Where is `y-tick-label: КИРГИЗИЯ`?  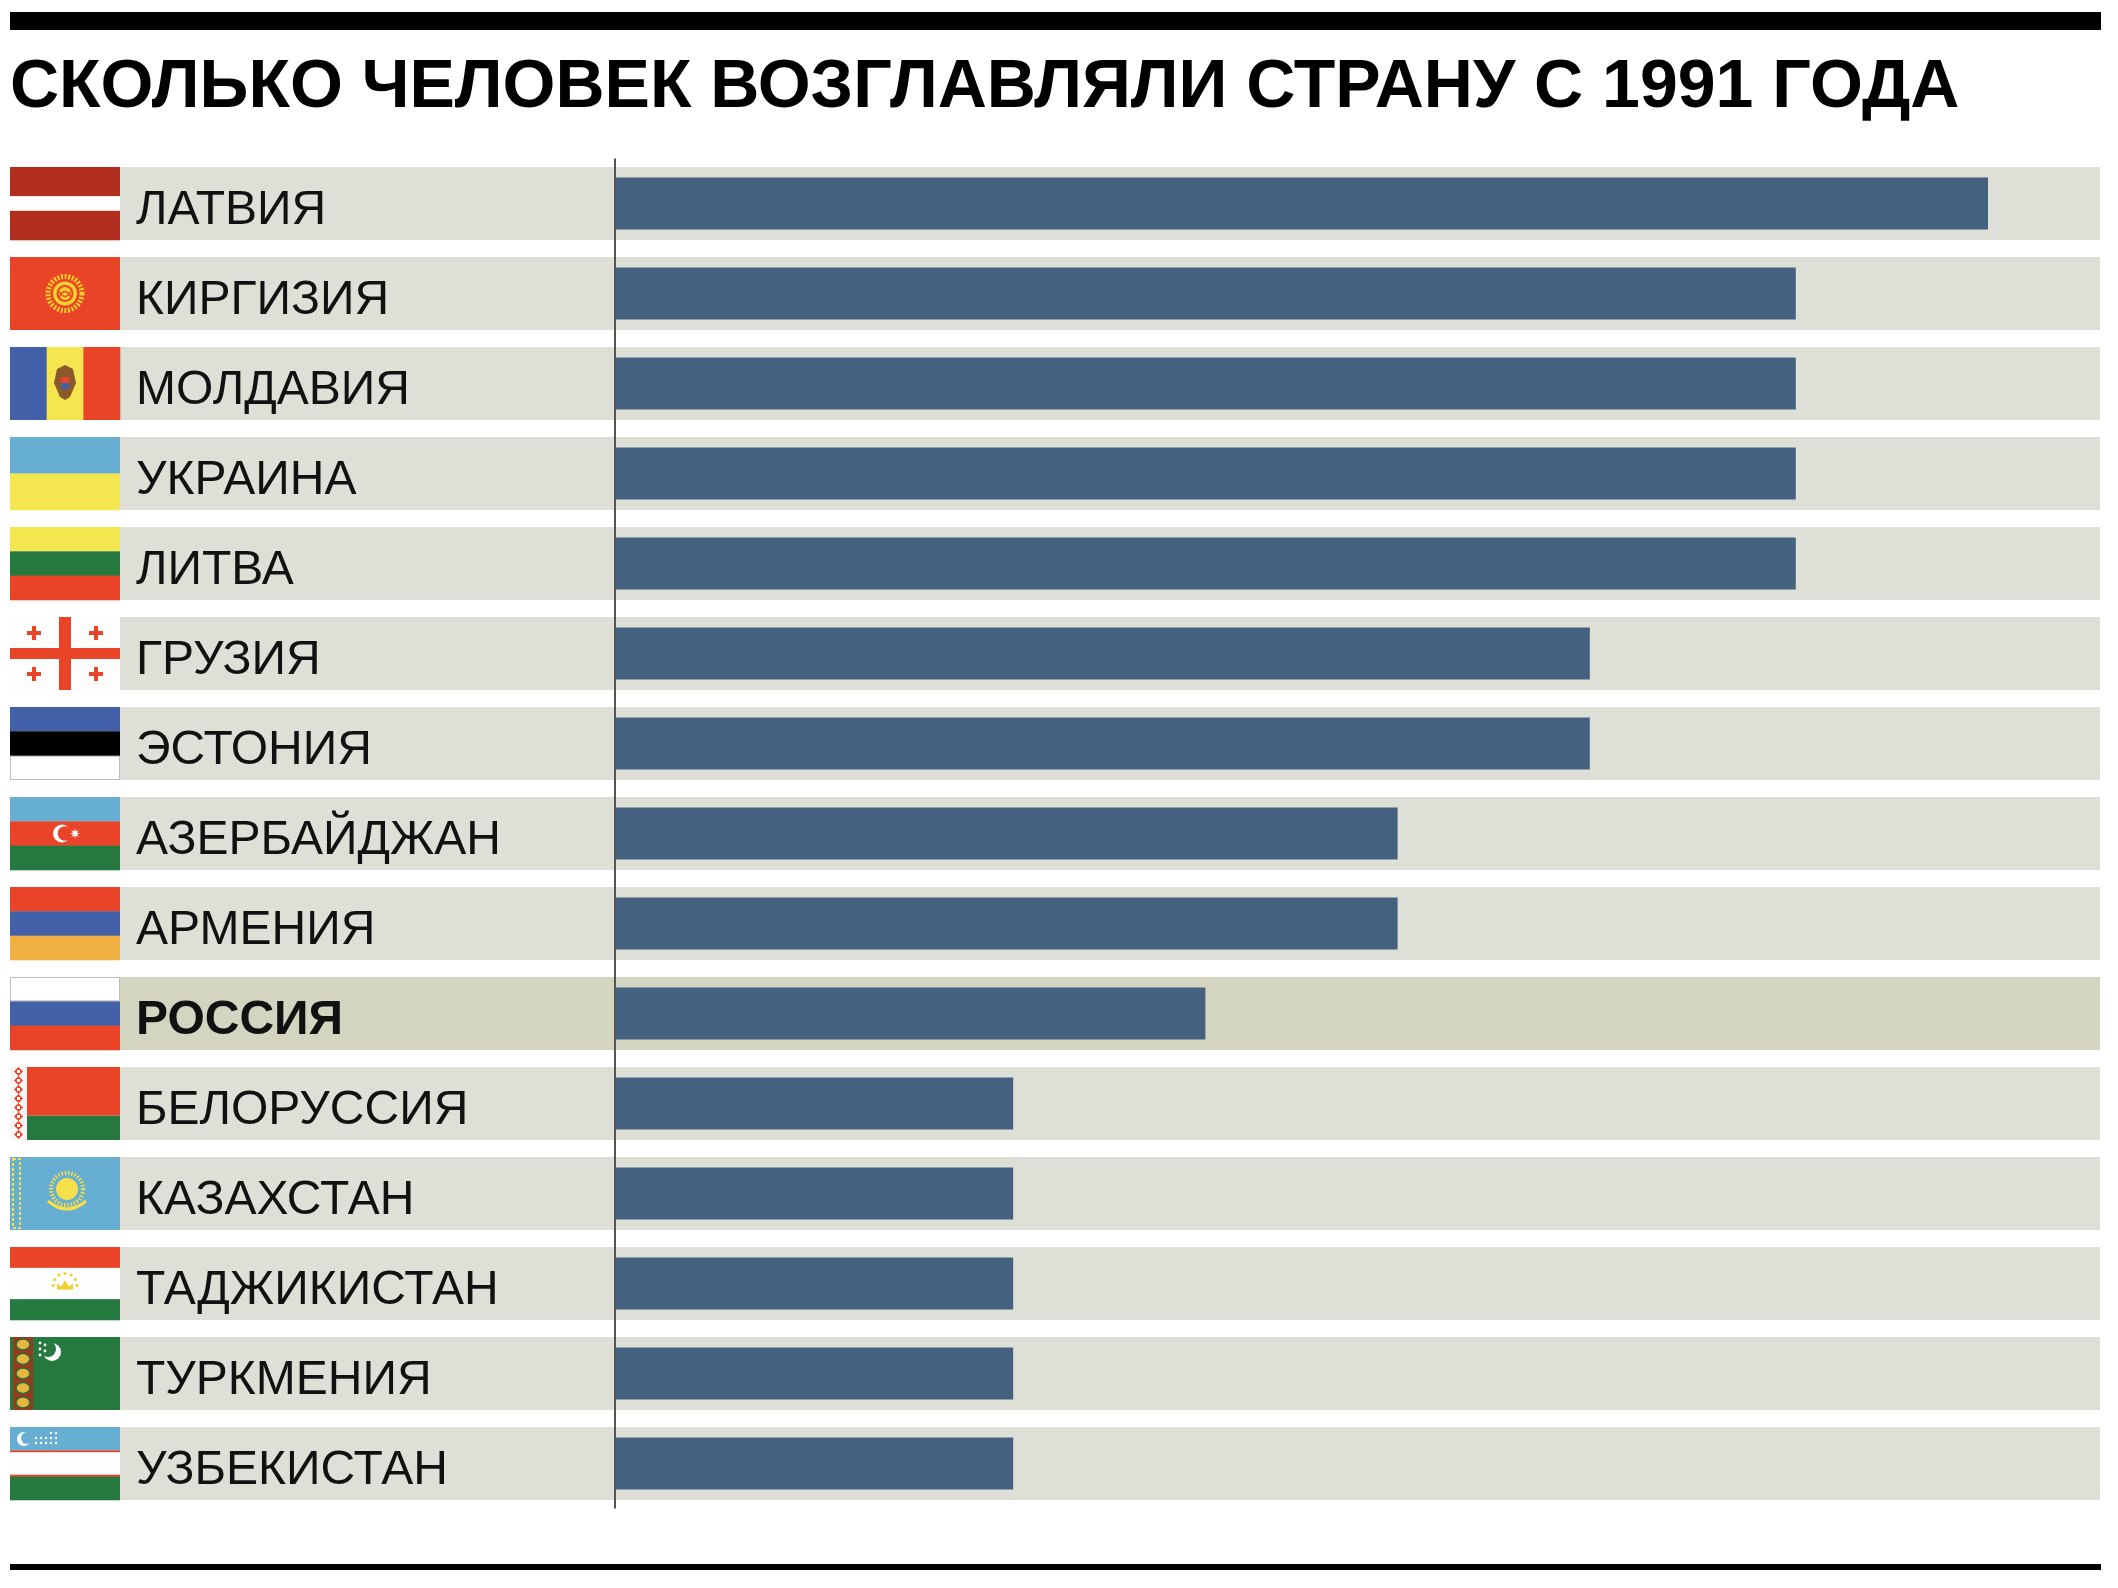 y-tick-label: КИРГИЗИЯ is located at coordinates (263, 297).